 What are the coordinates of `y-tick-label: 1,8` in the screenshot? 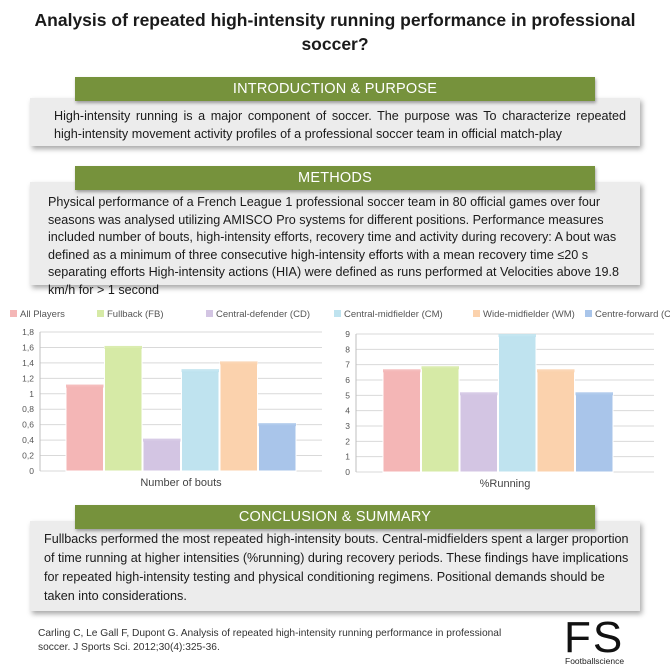 It's located at (28, 332).